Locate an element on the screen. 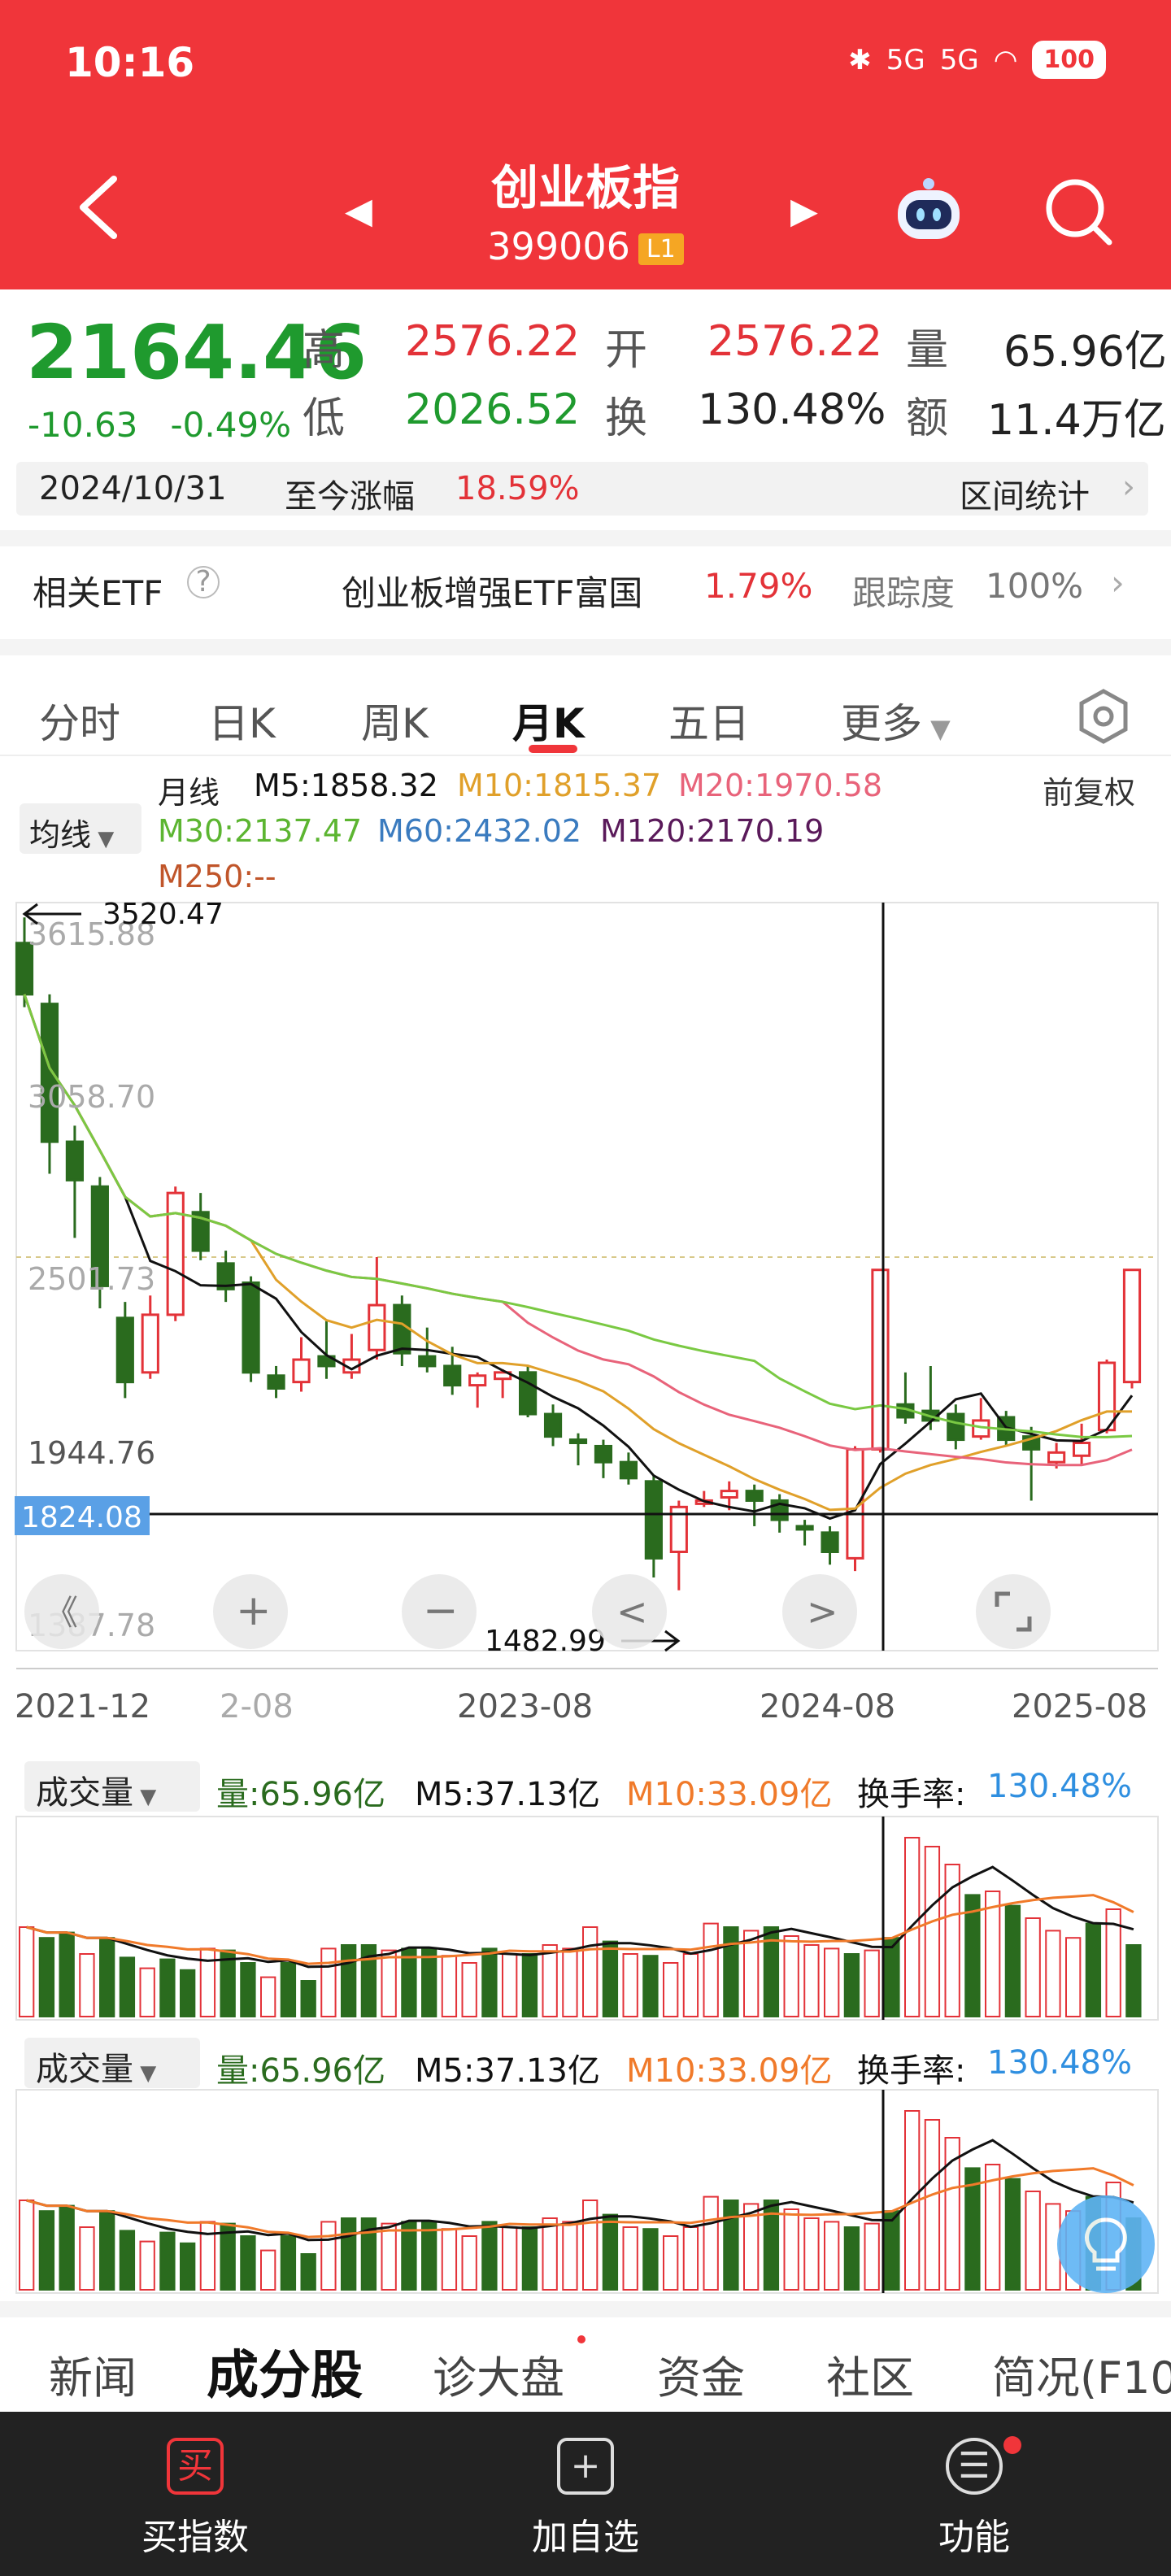 The image size is (1171, 2576). search-icon is located at coordinates (1080, 212).